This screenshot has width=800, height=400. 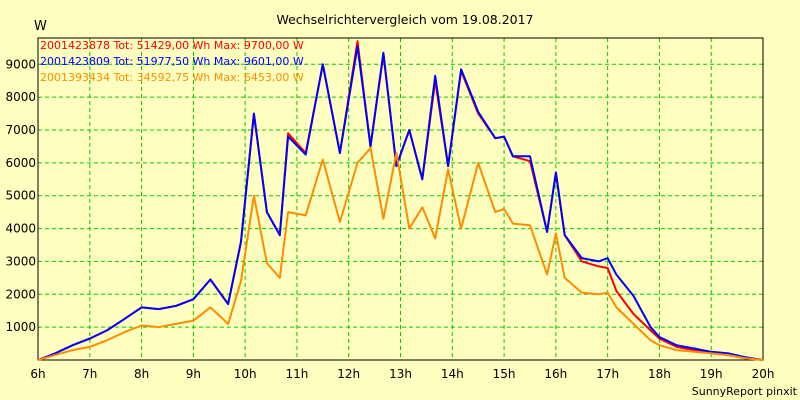 What do you see at coordinates (20, 130) in the screenshot?
I see `y-tick-label: 7000` at bounding box center [20, 130].